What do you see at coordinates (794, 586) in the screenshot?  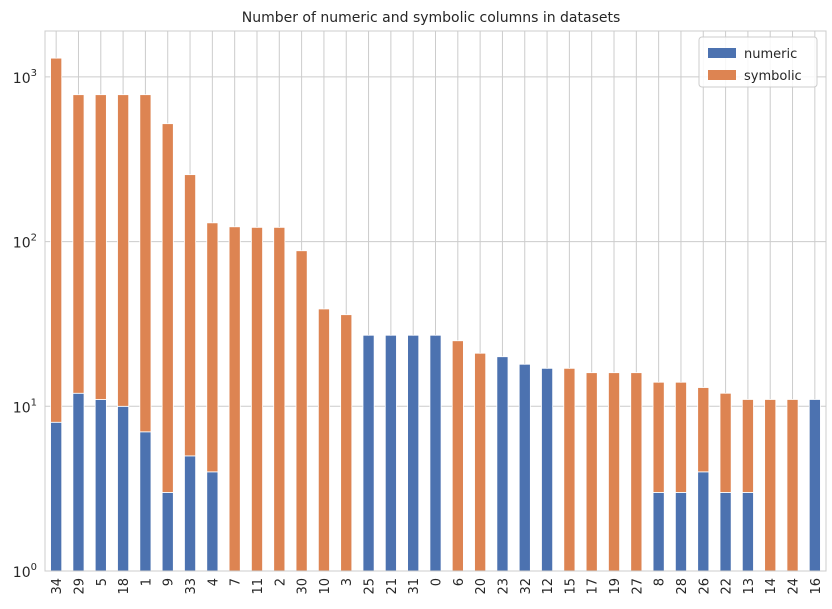 I see `x-tick-label: 24` at bounding box center [794, 586].